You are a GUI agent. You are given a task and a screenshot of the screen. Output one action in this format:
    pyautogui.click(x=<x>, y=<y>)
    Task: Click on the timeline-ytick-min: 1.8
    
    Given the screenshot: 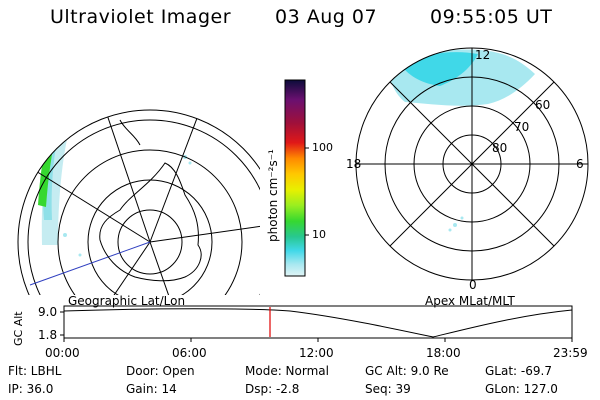 What is the action you would take?
    pyautogui.click(x=48, y=335)
    